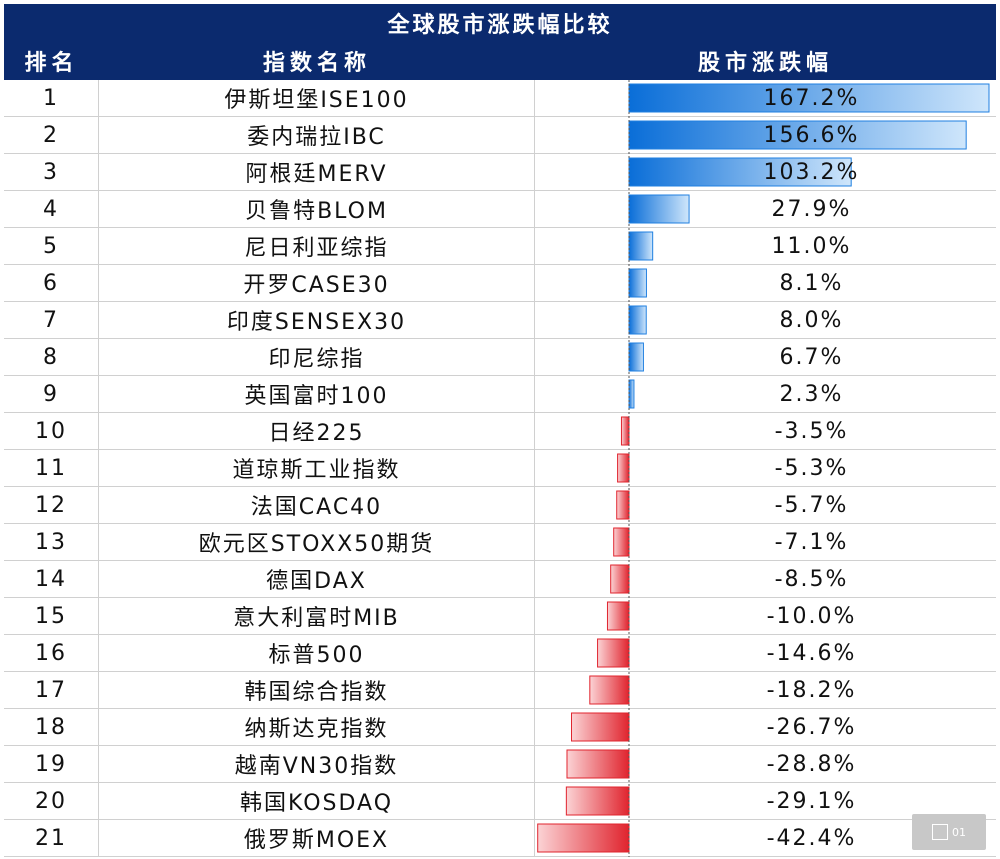  I want to click on index-name-cell: 韩国KOSDAQ, so click(317, 801).